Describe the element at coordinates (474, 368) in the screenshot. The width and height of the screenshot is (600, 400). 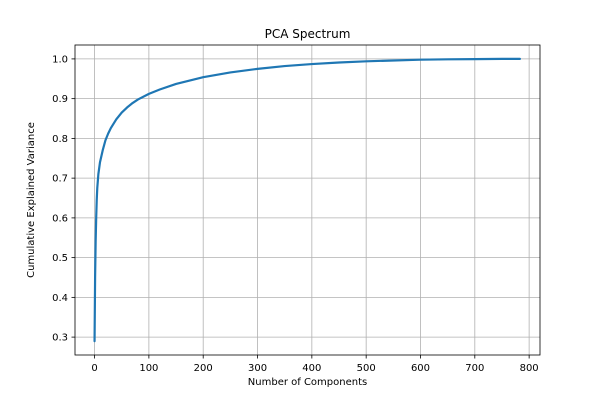
I see `x-tick-label: 700` at that location.